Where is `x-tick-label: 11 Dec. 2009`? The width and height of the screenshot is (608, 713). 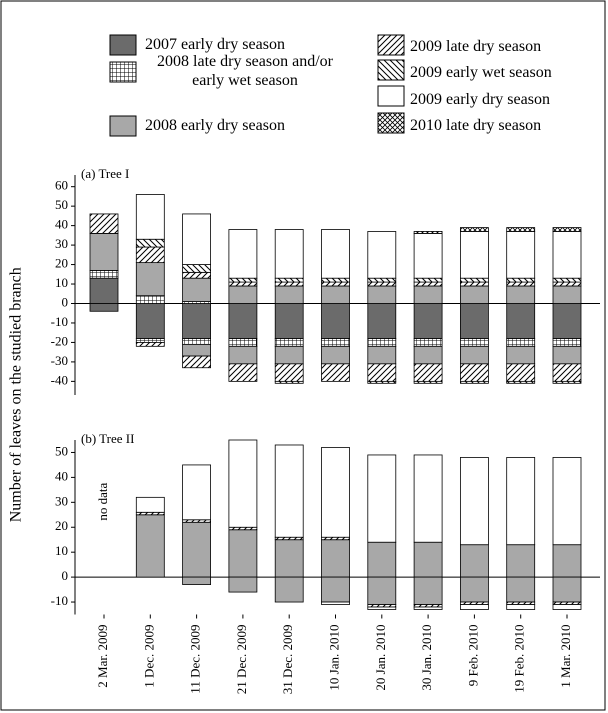
x-tick-label: 11 Dec. 2009 is located at coordinates (195, 659).